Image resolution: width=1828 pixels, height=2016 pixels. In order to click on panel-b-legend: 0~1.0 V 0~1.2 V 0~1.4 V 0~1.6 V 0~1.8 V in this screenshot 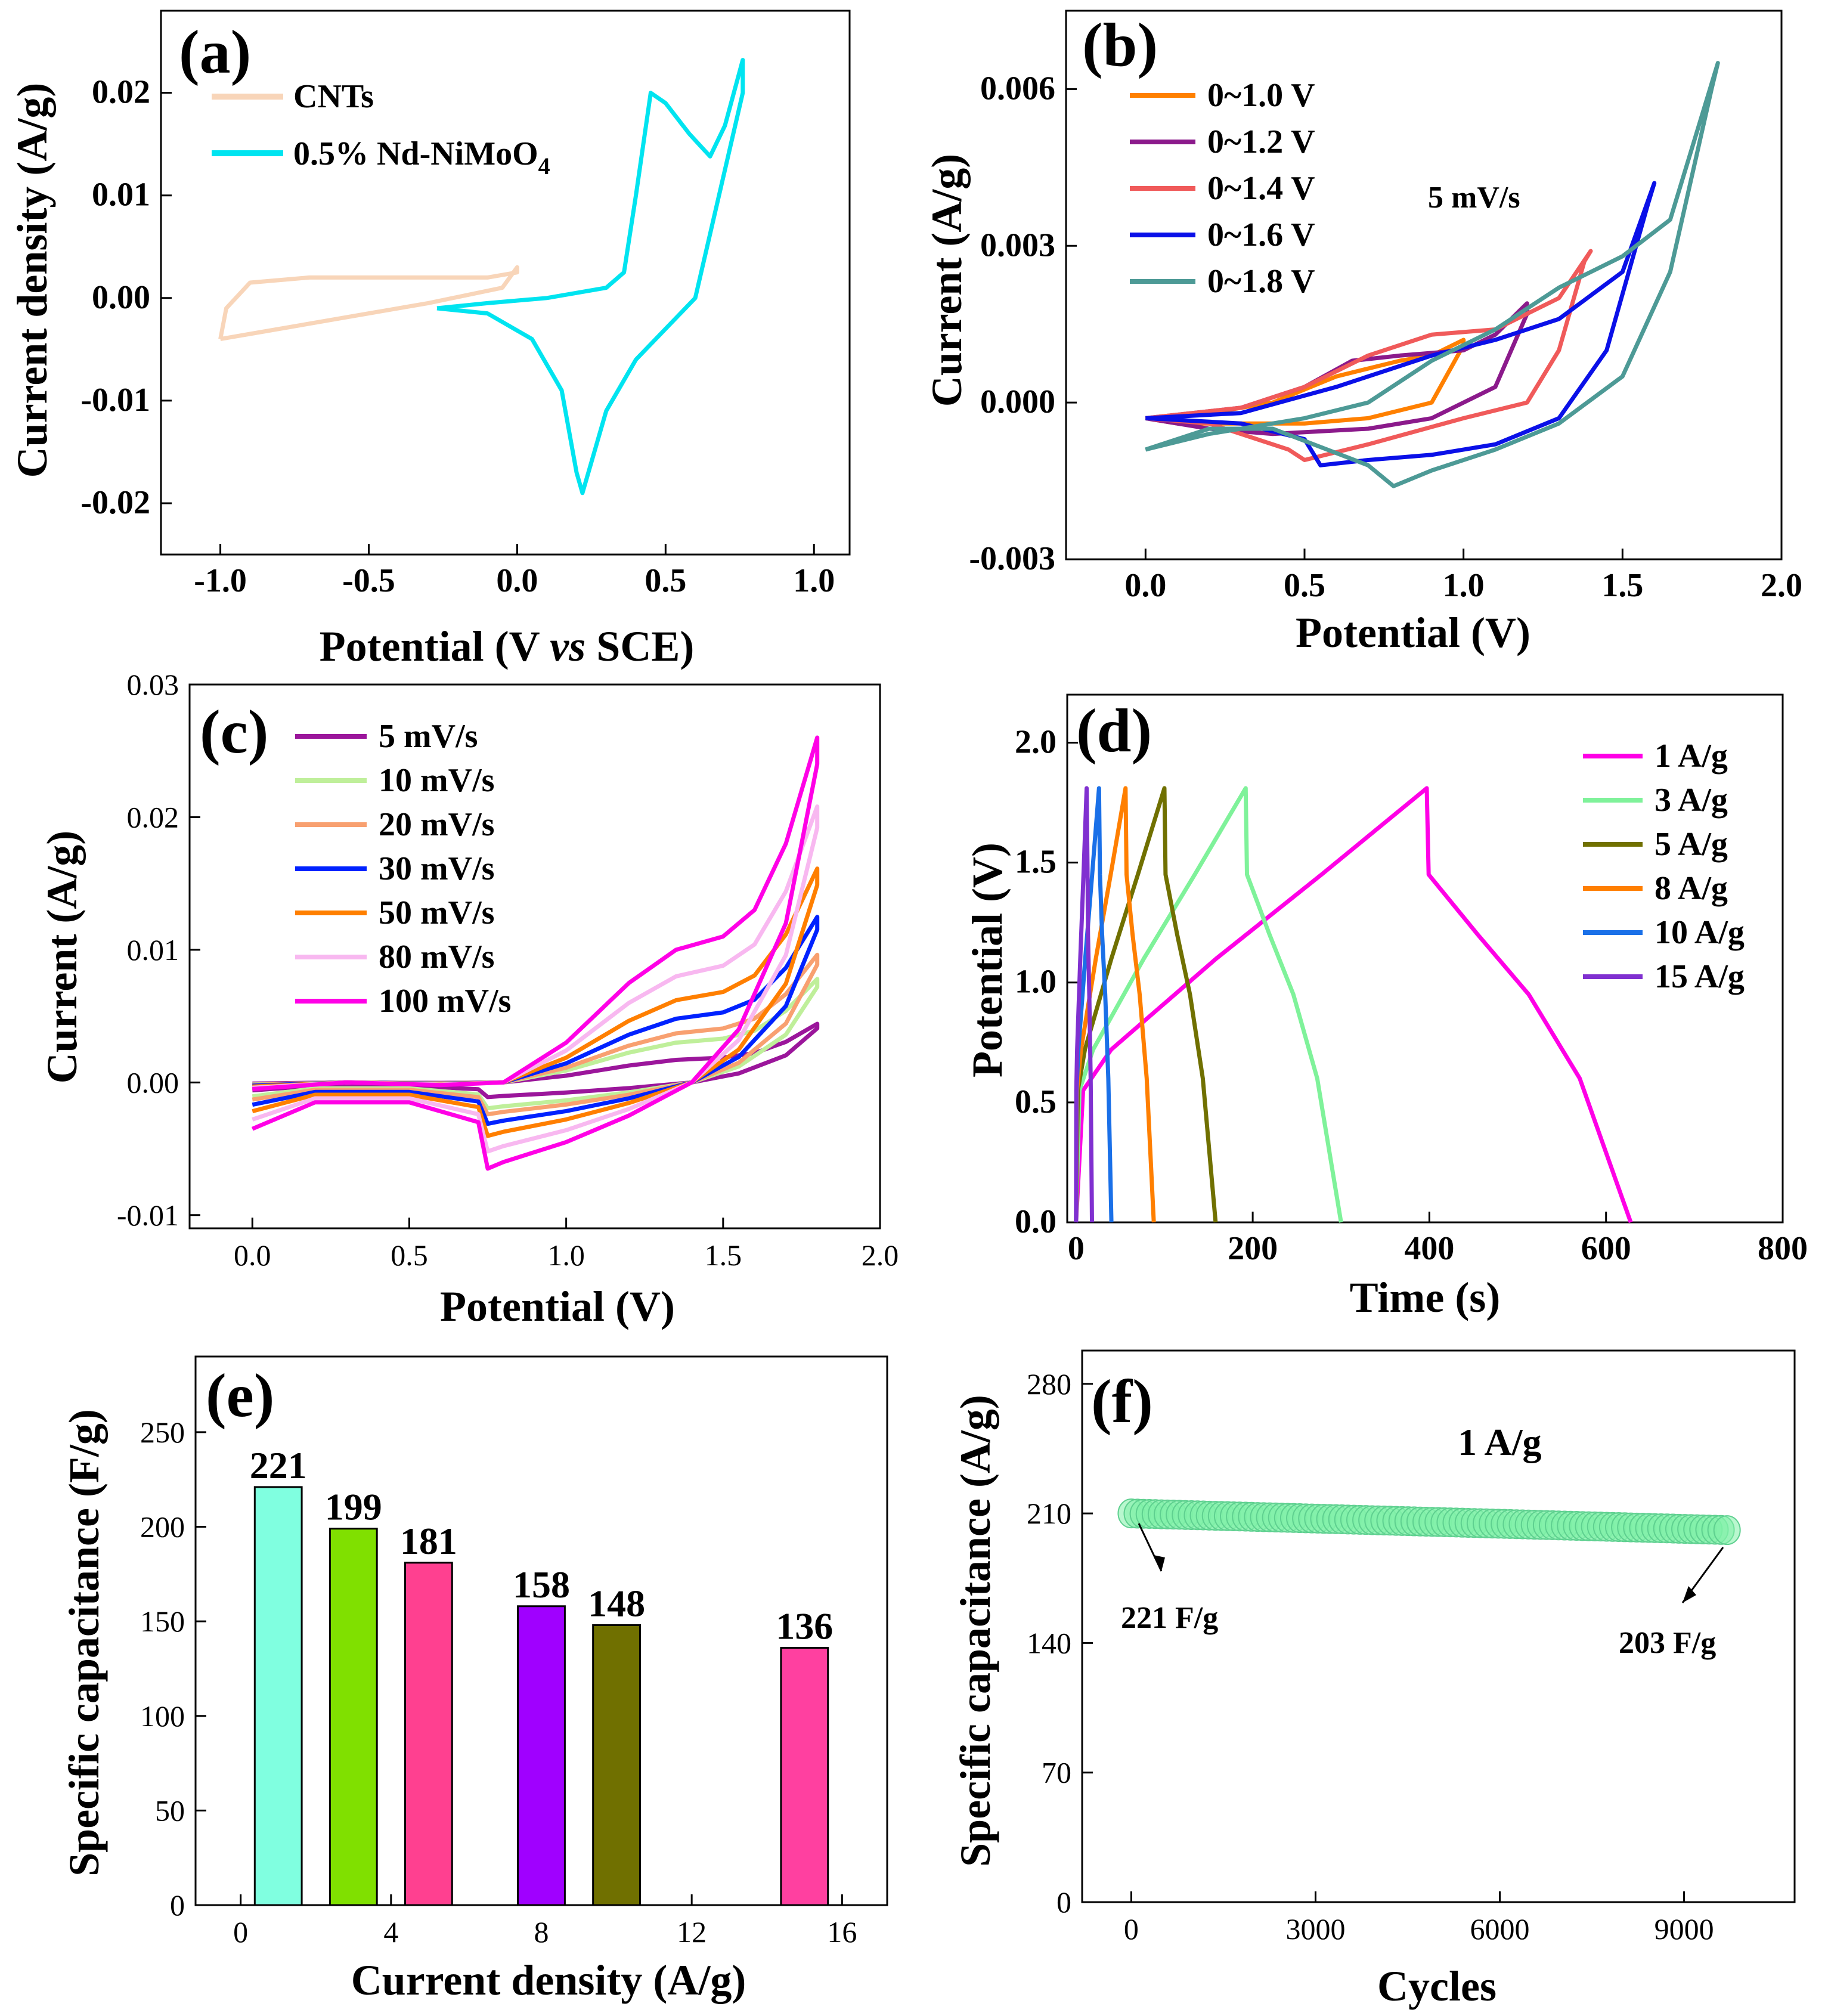, I will do `click(1222, 188)`.